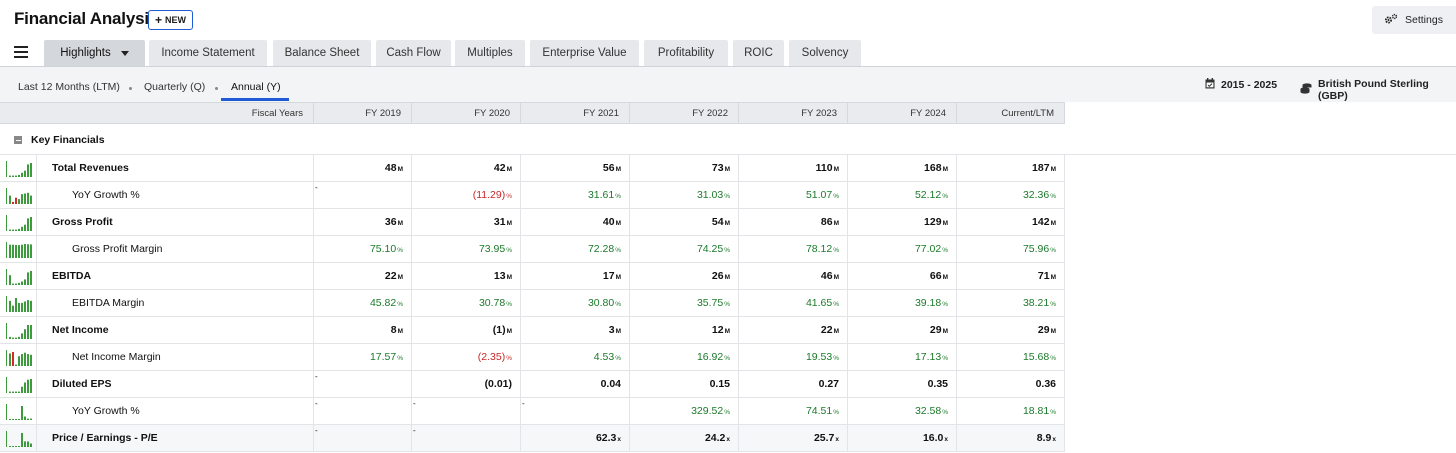 This screenshot has height=453, width=1456. What do you see at coordinates (1011, 438) in the screenshot?
I see `table-cell: 8.9 x` at bounding box center [1011, 438].